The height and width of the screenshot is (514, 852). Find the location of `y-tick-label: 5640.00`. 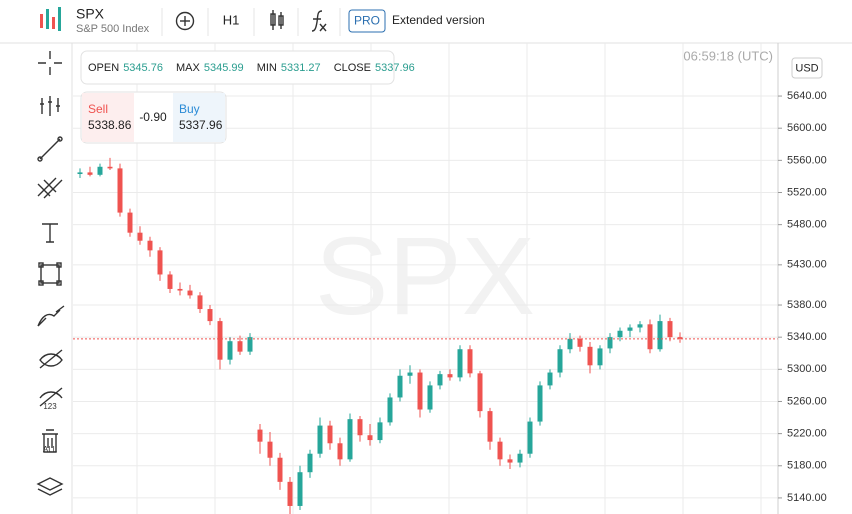

y-tick-label: 5640.00 is located at coordinates (807, 96).